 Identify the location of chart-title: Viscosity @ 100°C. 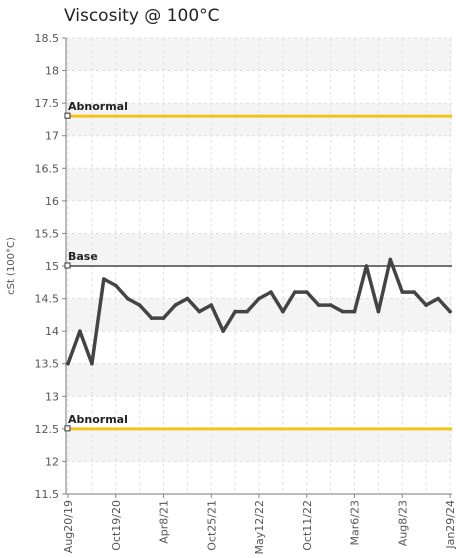
(142, 16).